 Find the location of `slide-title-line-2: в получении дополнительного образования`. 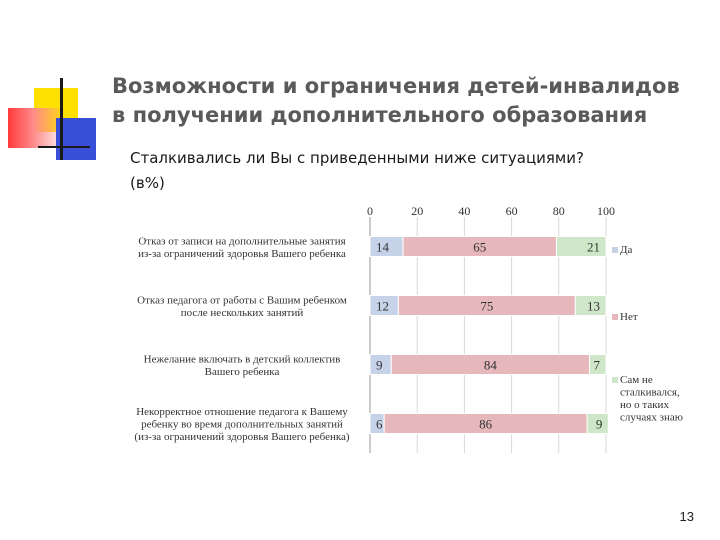

slide-title-line-2: в получении дополнительного образования is located at coordinates (380, 115).